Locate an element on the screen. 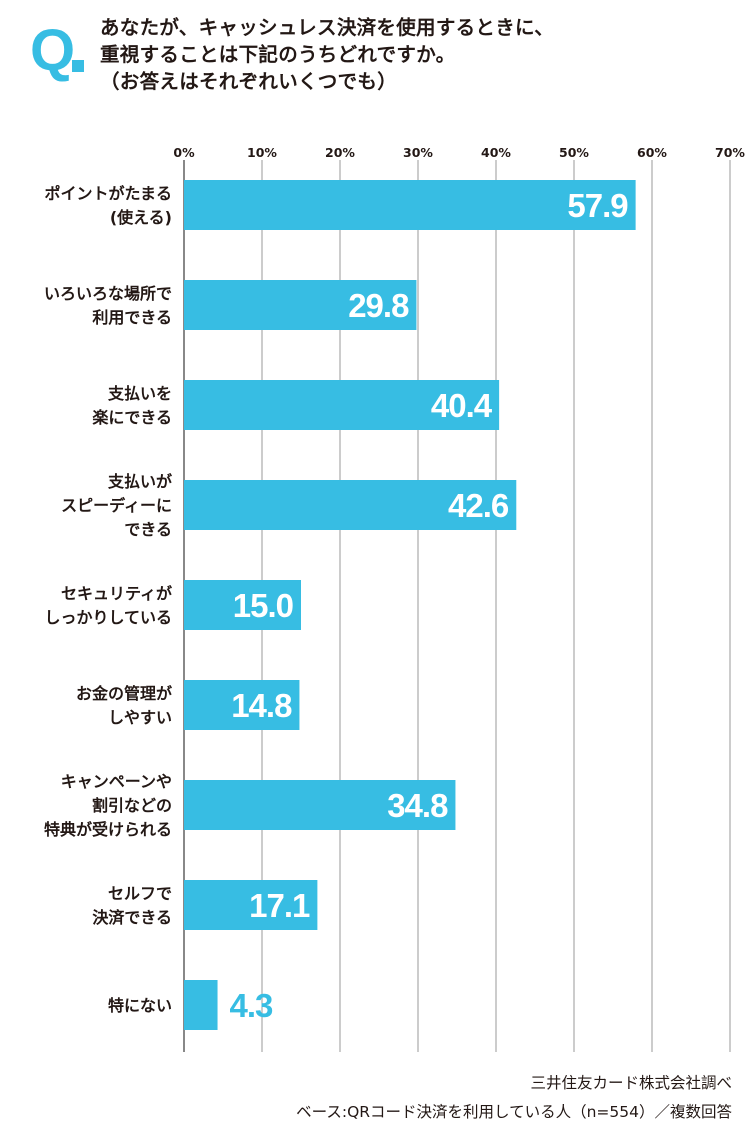 This screenshot has height=1140, width=750. bar-value-label: 17.1 is located at coordinates (279, 905).